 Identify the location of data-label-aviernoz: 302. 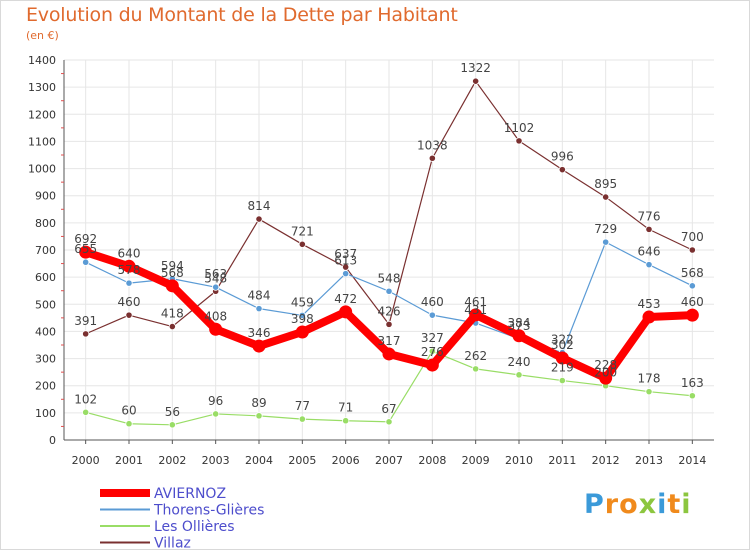
(562, 345).